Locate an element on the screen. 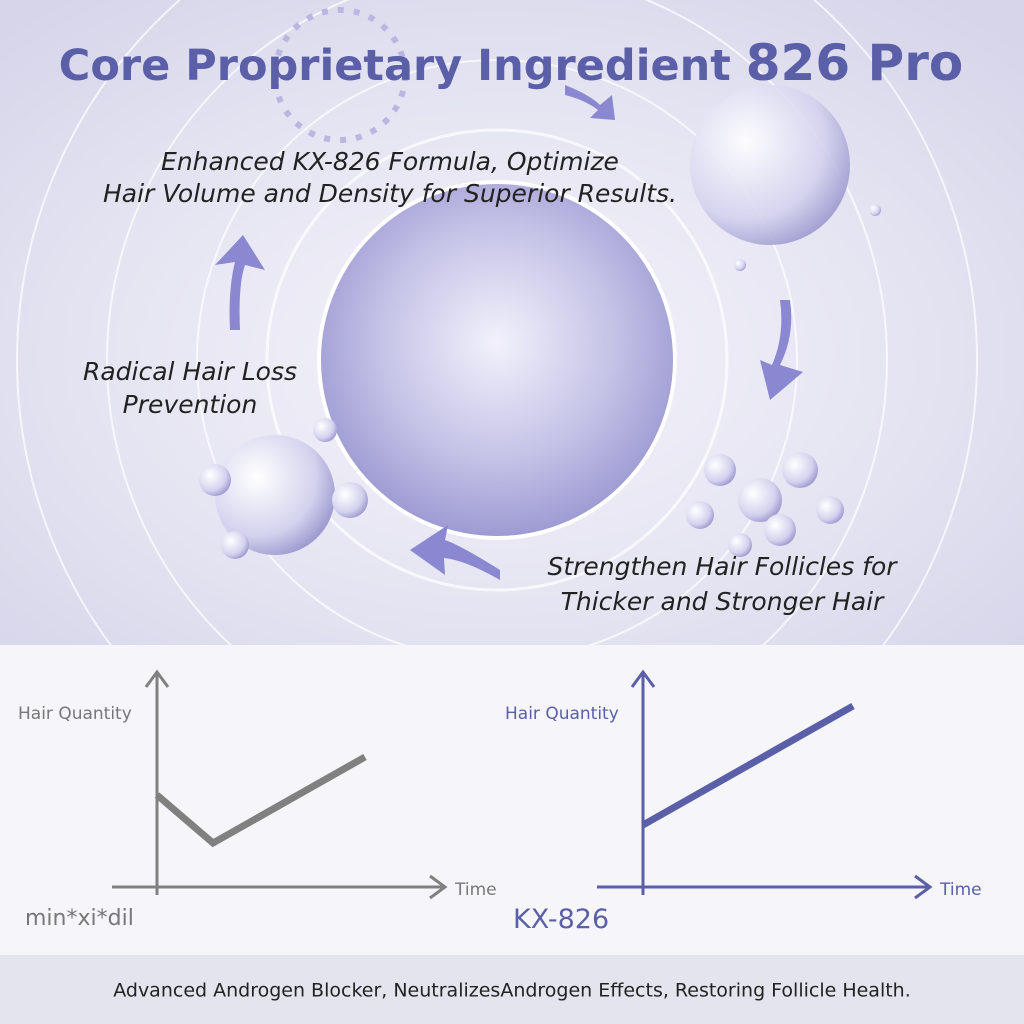  product-name: min*xi*dil is located at coordinates (79, 918).